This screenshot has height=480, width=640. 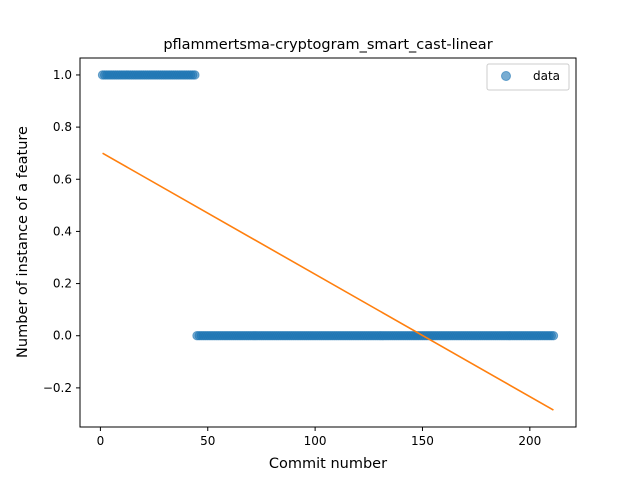 I want to click on x-tick-label: 50, so click(x=207, y=441).